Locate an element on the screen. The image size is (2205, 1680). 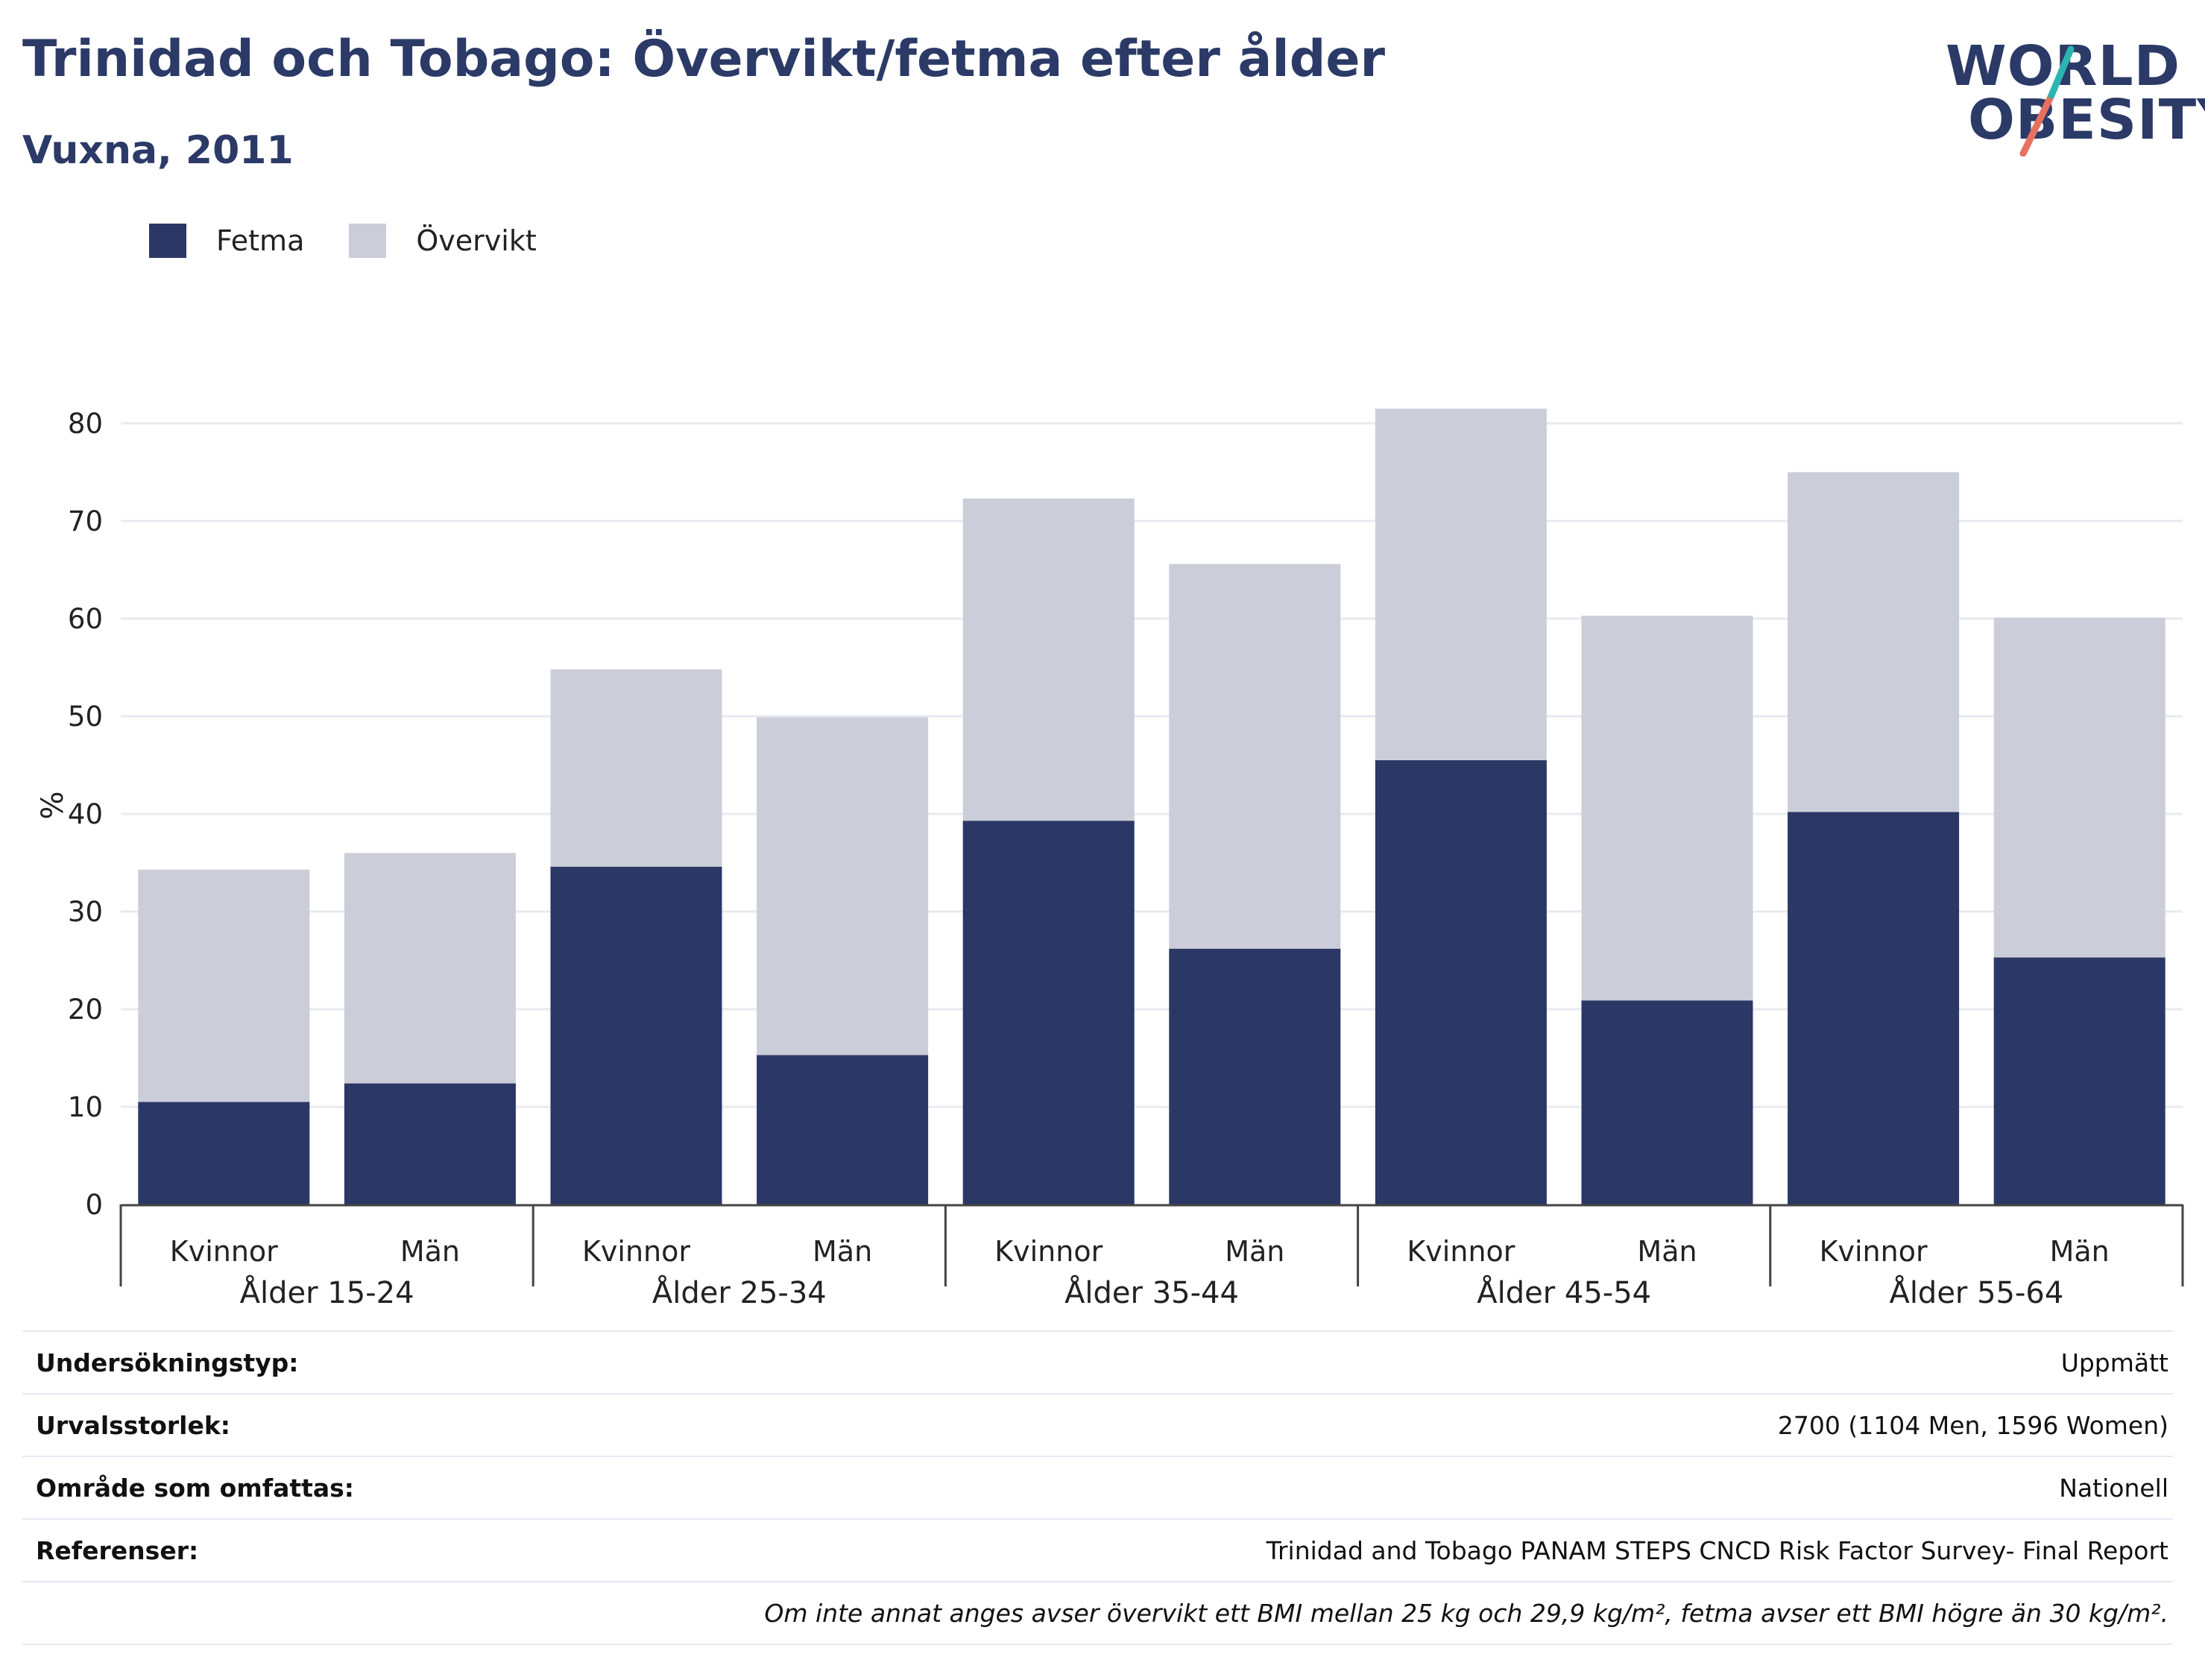
legend-item-overvikt: Övervikt is located at coordinates (443, 241).